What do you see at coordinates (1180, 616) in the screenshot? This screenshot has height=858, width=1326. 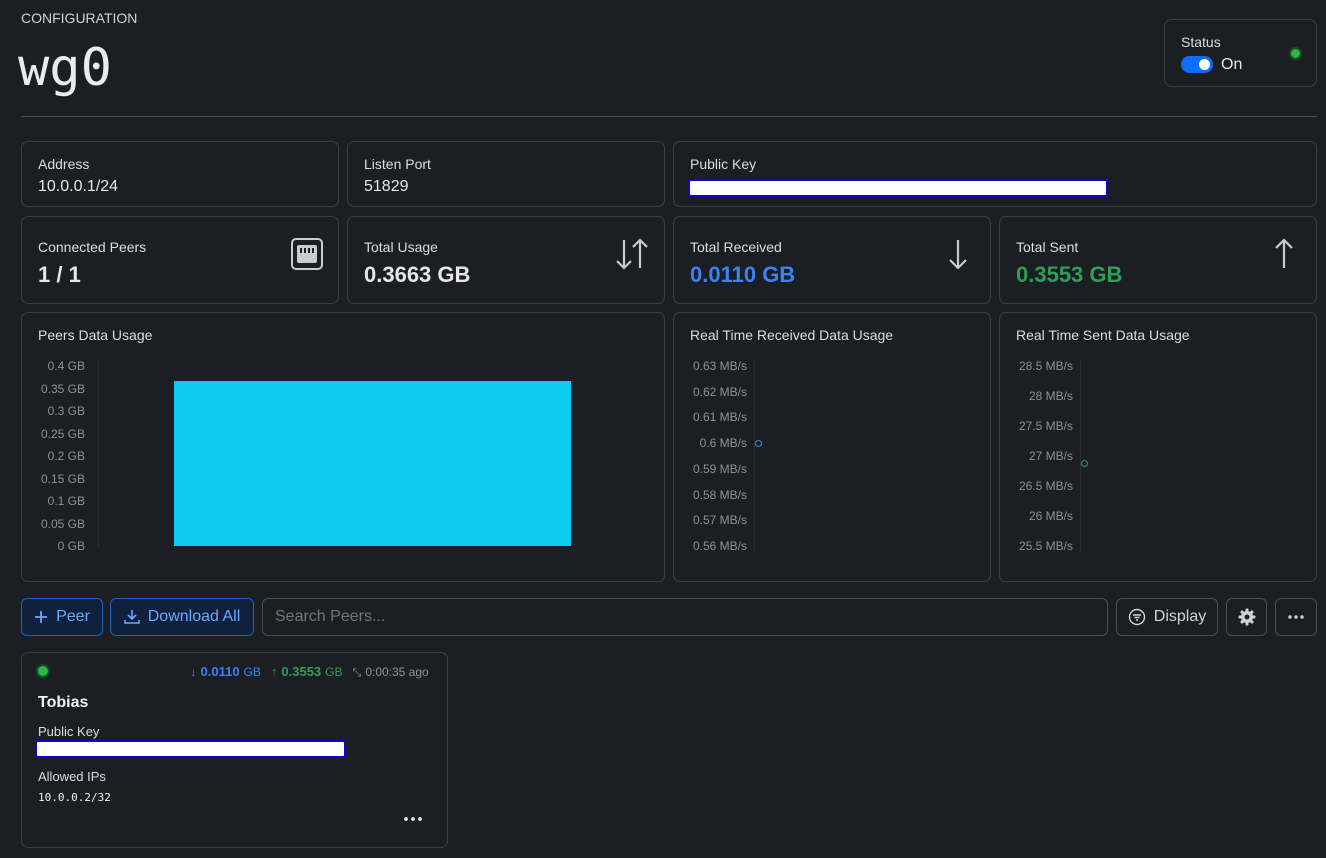 I see `display-label: Display` at bounding box center [1180, 616].